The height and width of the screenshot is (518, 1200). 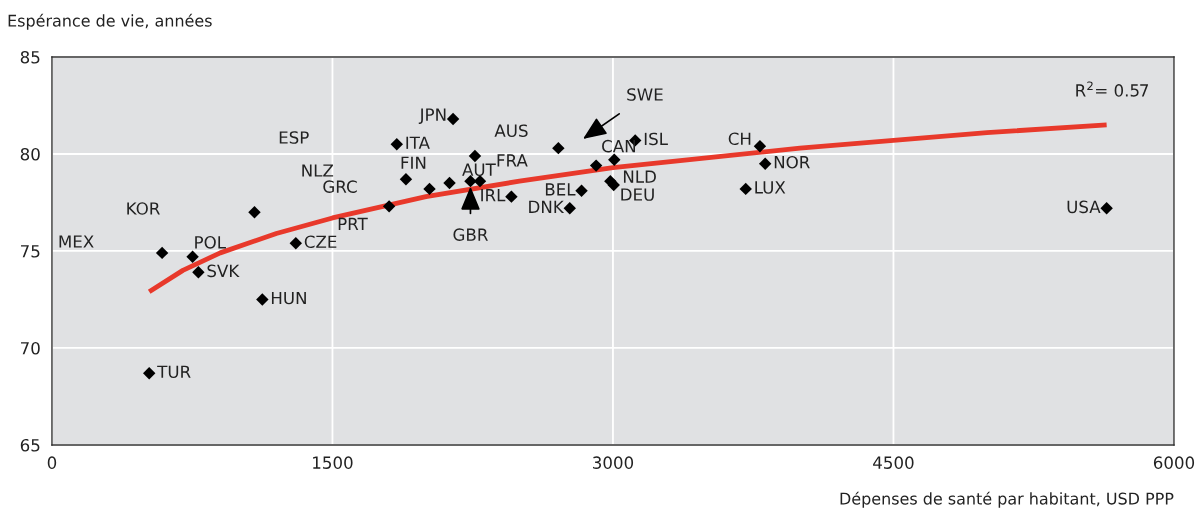 I want to click on annotation: USA, so click(x=1084, y=207).